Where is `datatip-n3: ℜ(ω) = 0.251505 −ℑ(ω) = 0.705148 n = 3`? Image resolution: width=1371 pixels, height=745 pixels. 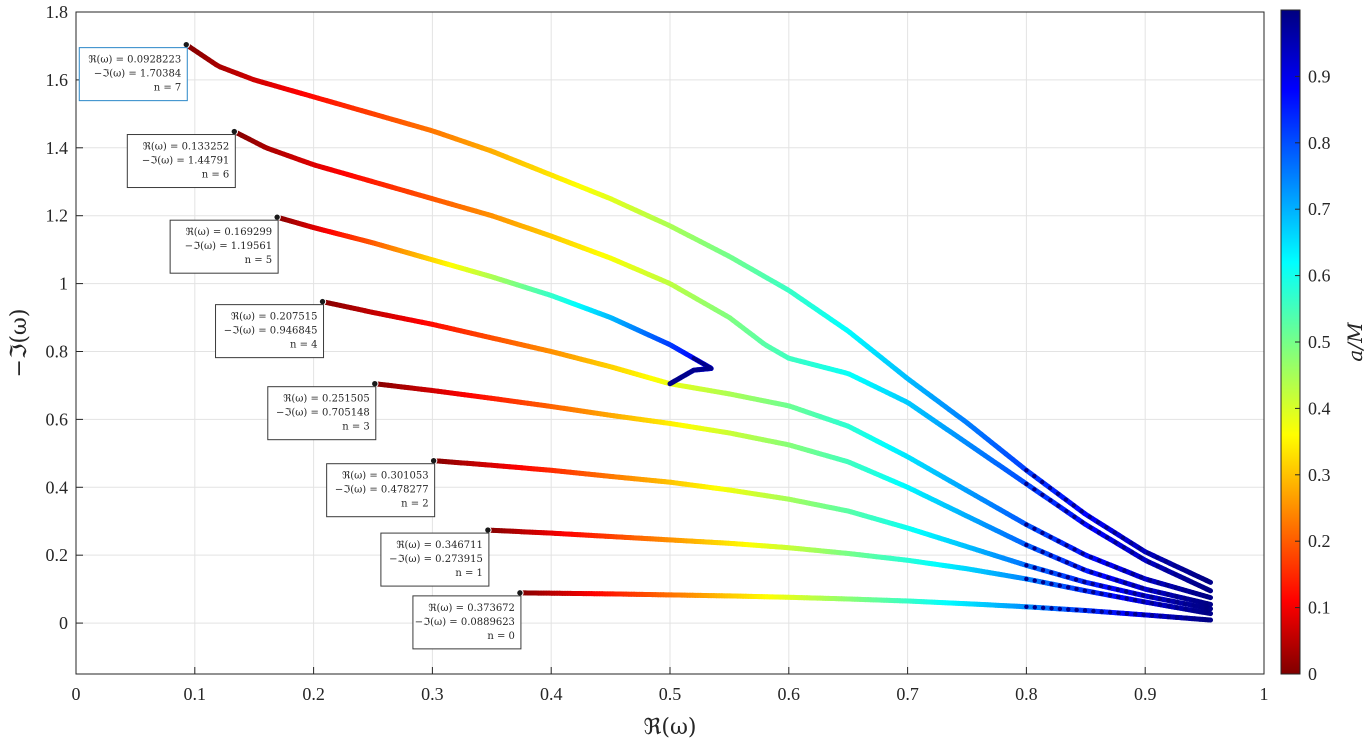
datatip-n3: ℜ(ω) = 0.251505 −ℑ(ω) = 0.705148 n = 3 is located at coordinates (322, 413).